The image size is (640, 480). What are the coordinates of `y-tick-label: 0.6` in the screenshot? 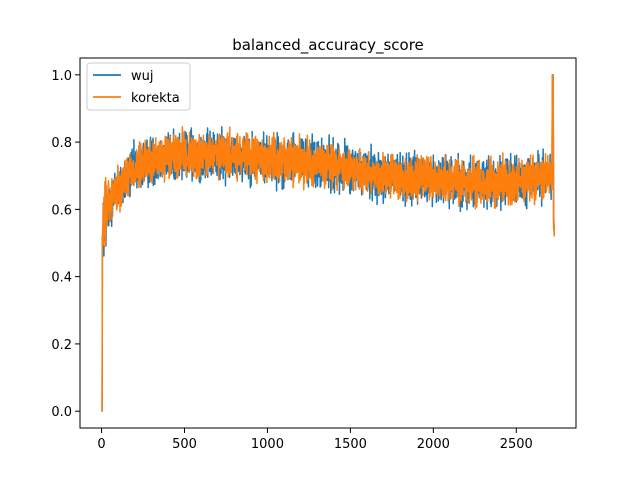 It's located at (61, 210).